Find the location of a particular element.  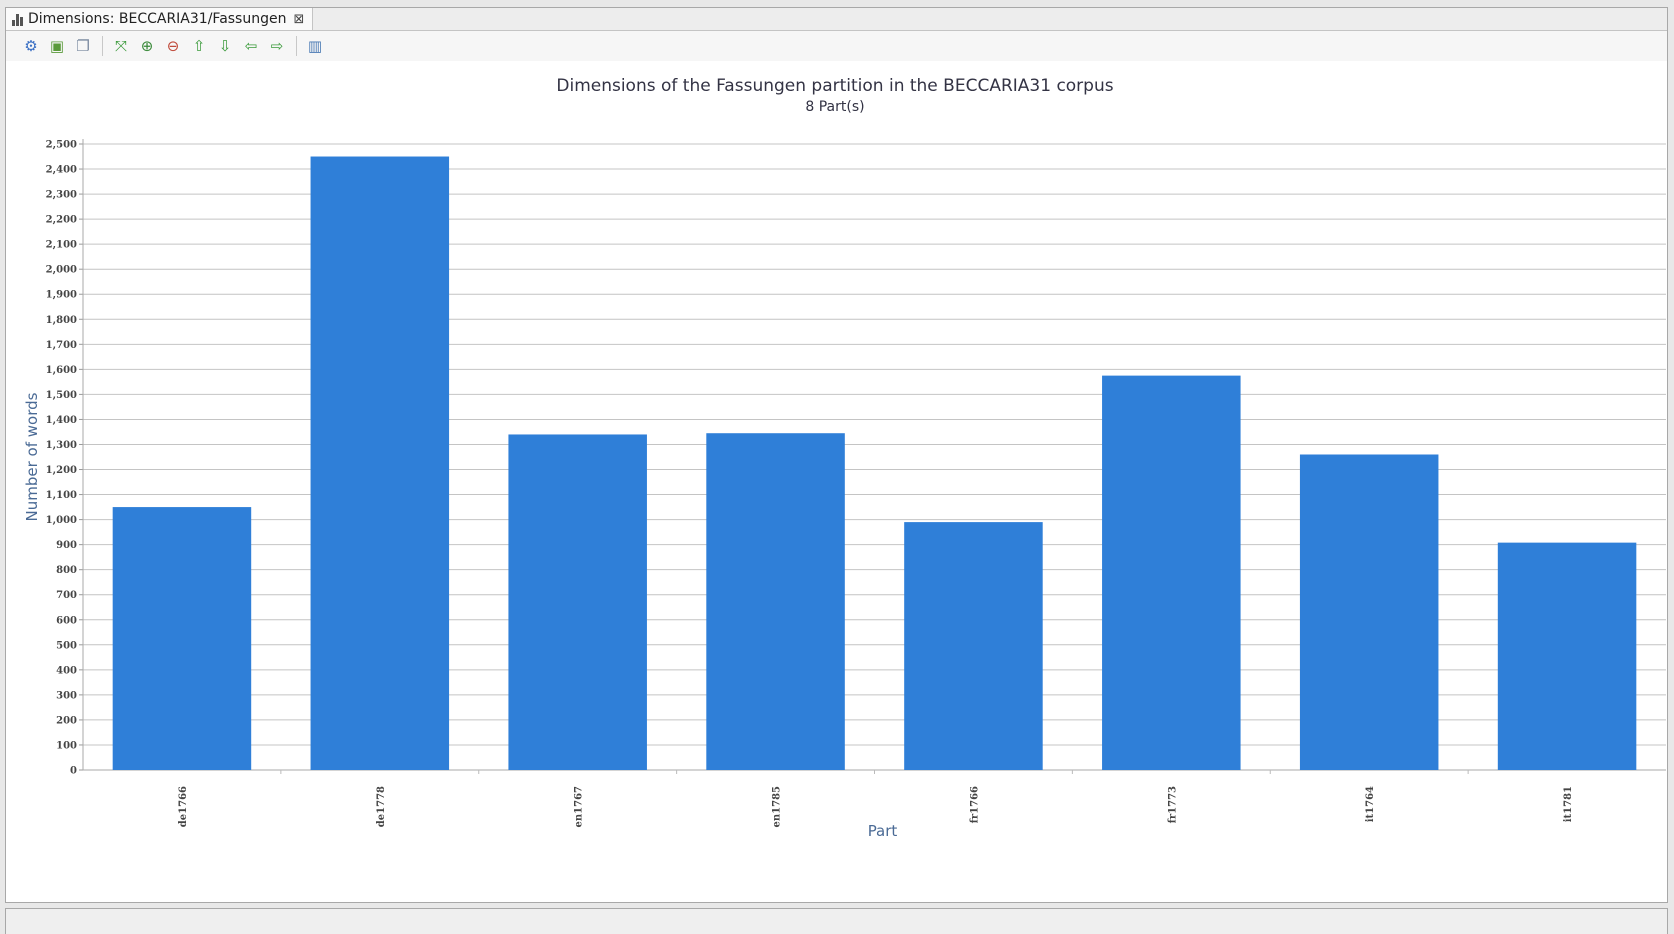

x-tick-label: en1767 is located at coordinates (579, 807).